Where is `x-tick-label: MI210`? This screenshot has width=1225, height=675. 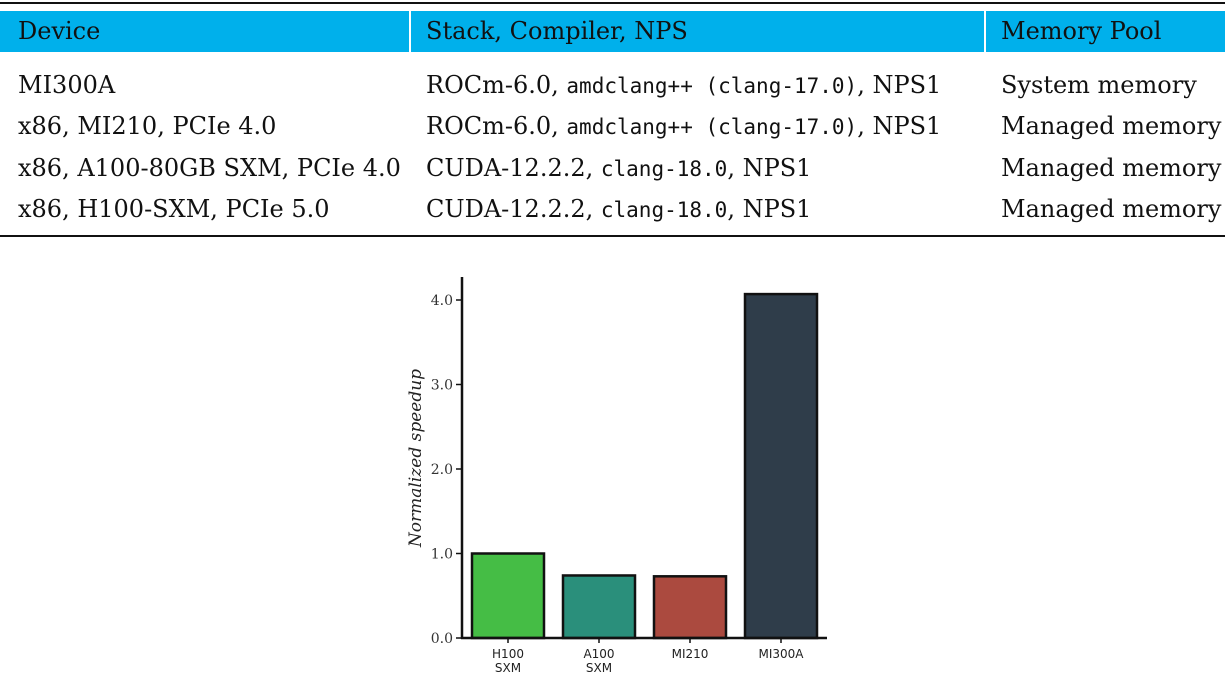 x-tick-label: MI210 is located at coordinates (690, 654).